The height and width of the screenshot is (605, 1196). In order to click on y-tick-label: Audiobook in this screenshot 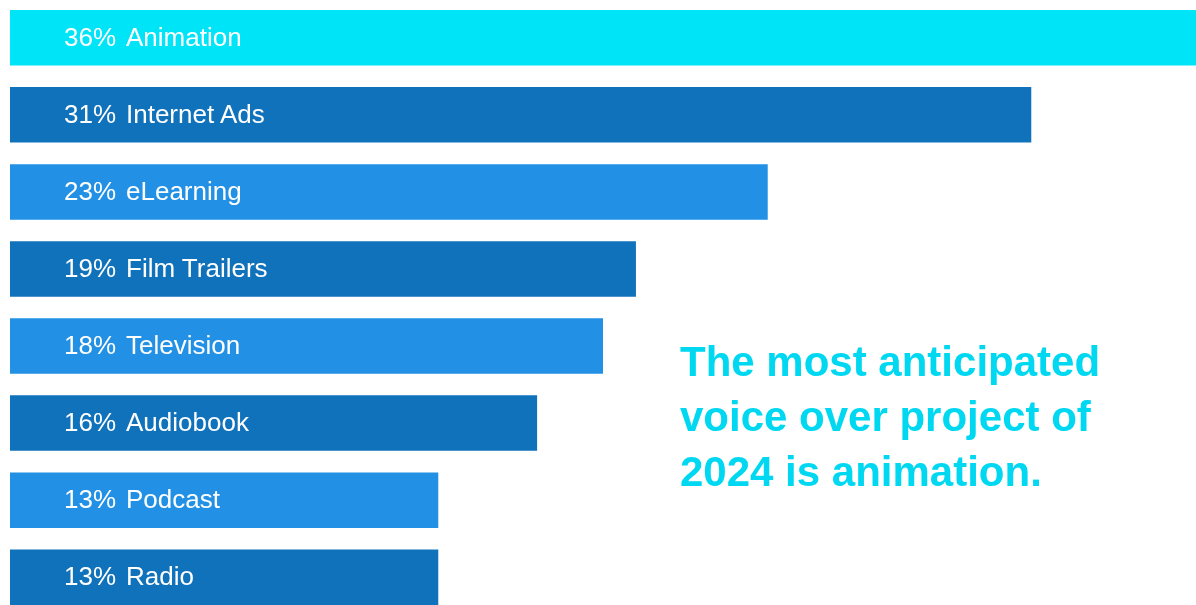, I will do `click(188, 422)`.